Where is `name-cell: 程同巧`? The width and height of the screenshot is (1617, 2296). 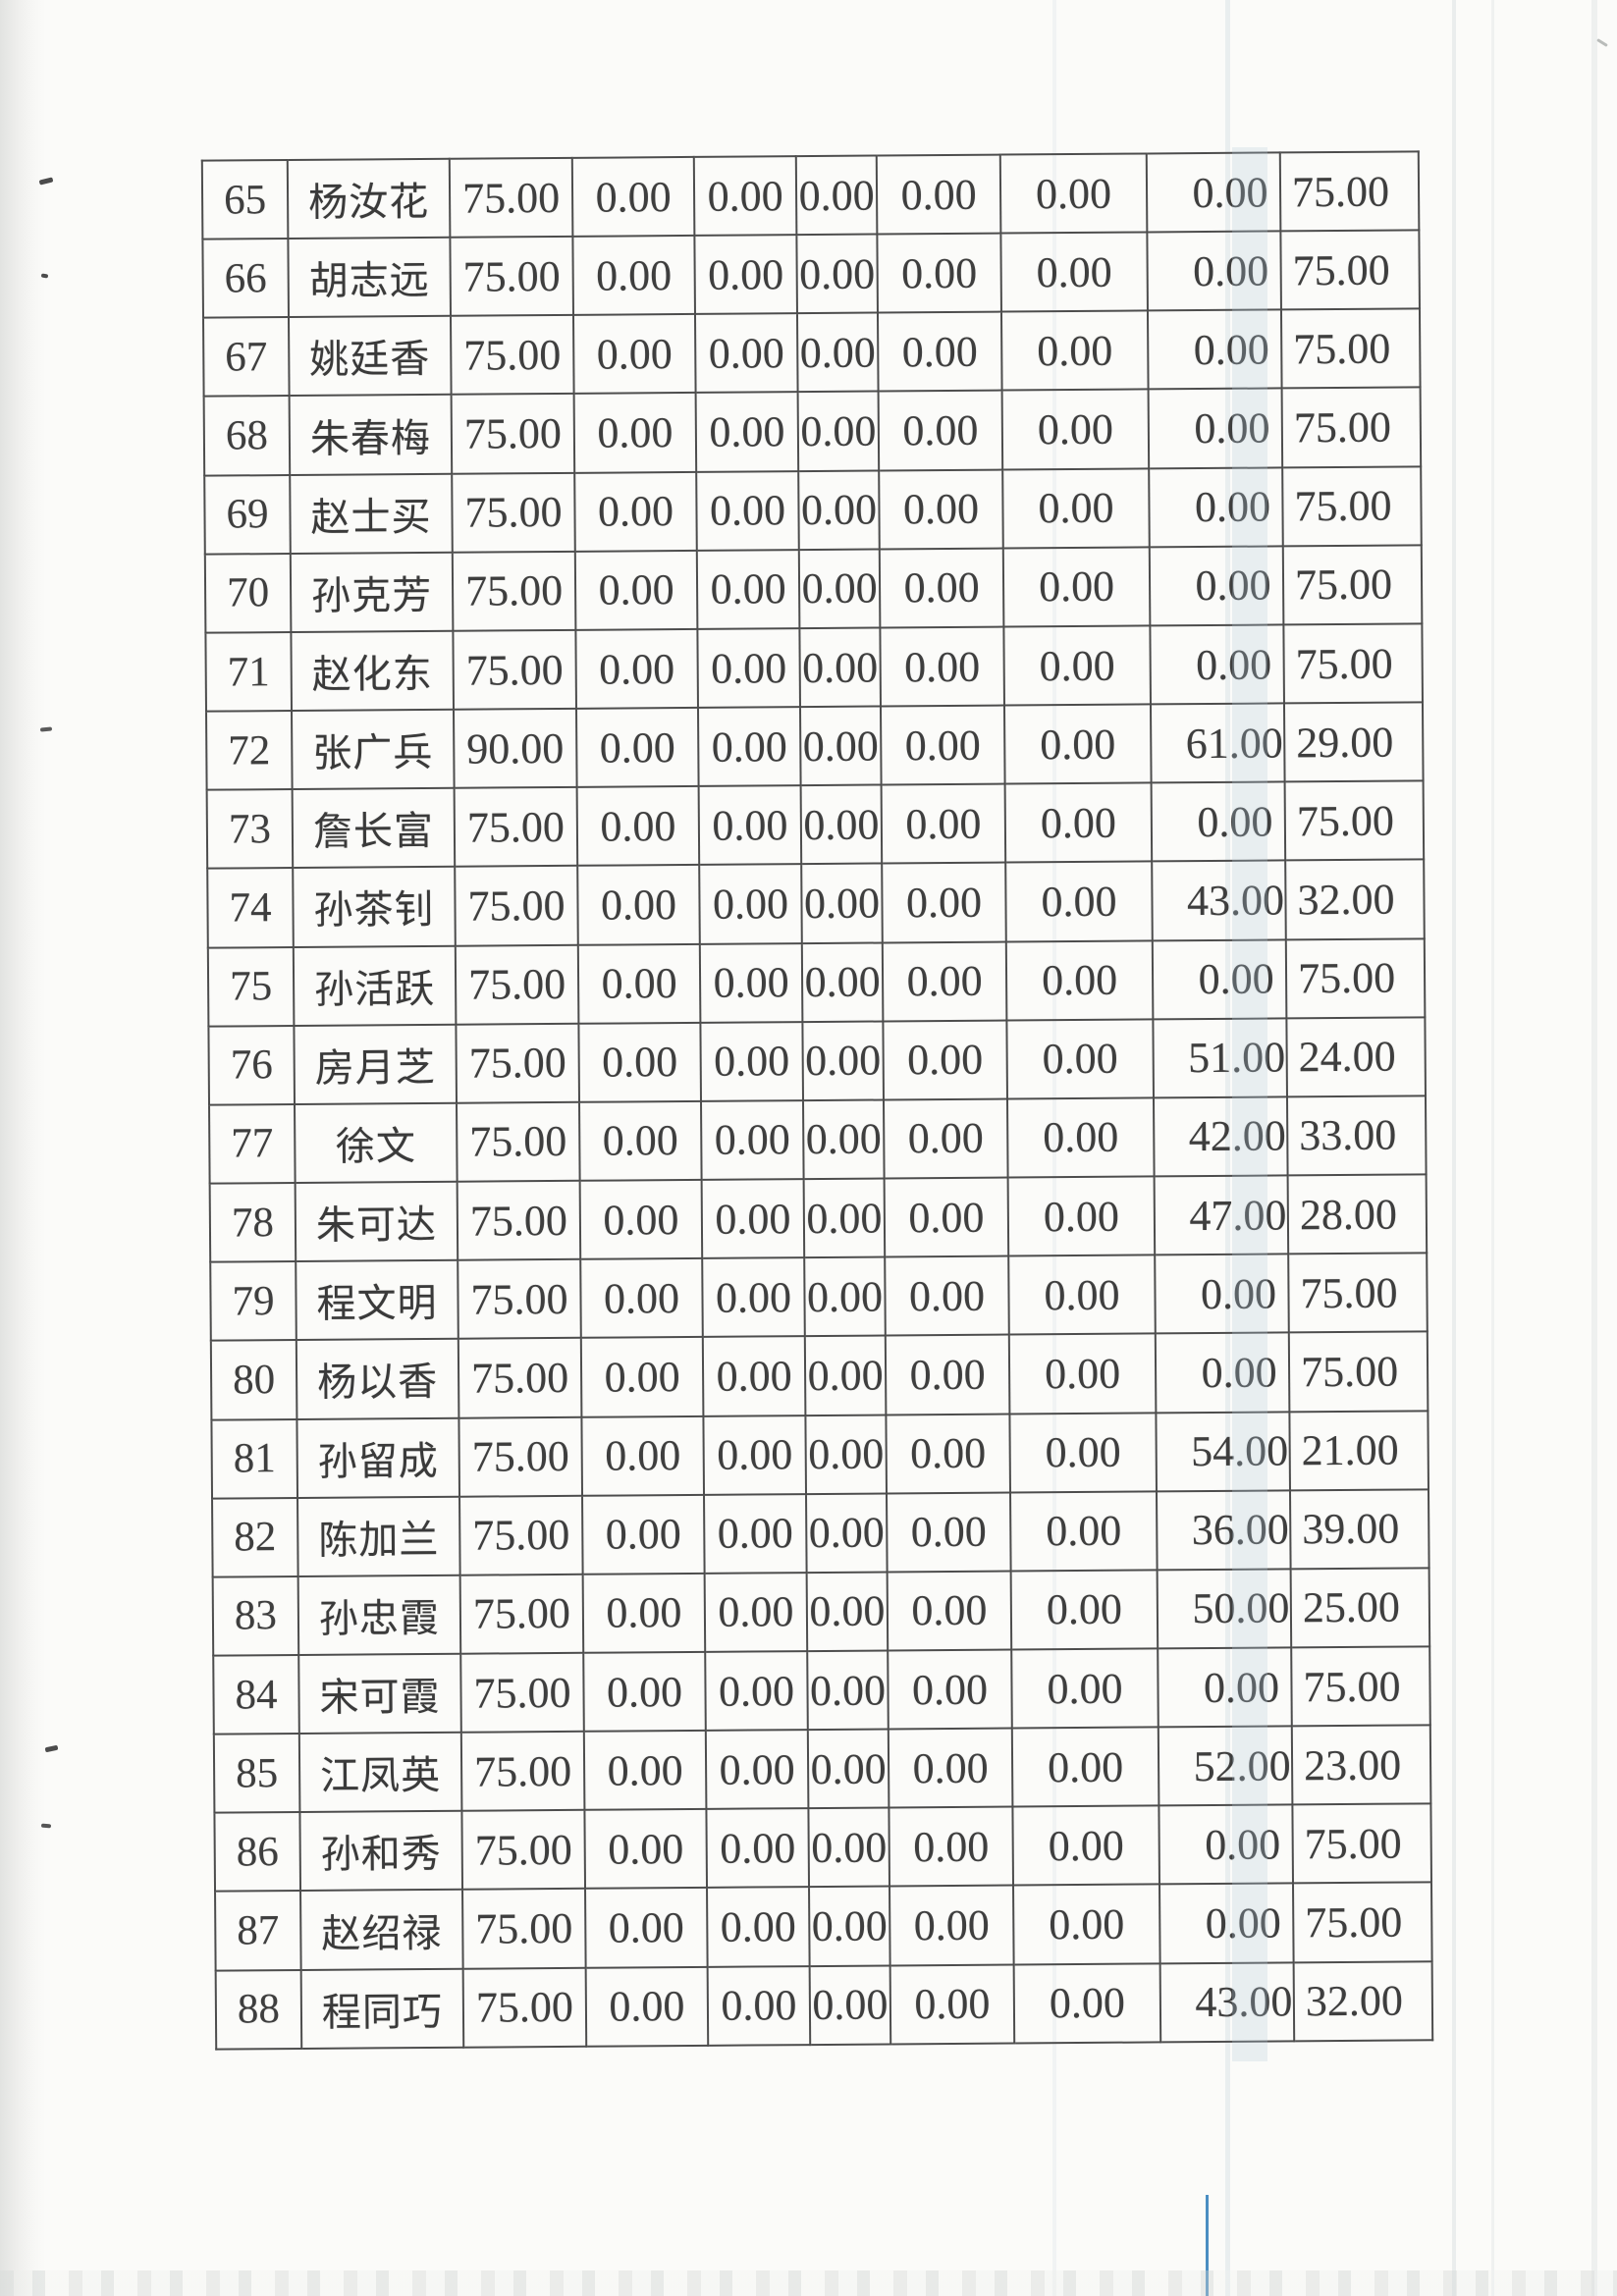
name-cell: 程同巧 is located at coordinates (382, 2008).